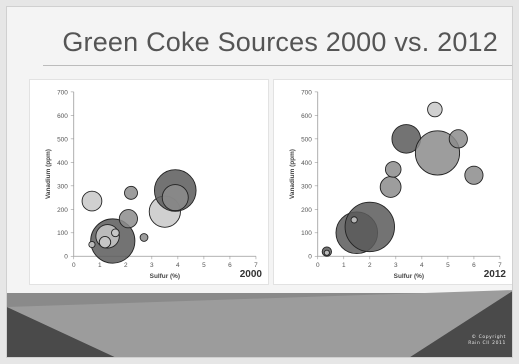 The image size is (519, 364). What do you see at coordinates (61, 332) in the screenshot?
I see `footer-left-triangle` at bounding box center [61, 332].